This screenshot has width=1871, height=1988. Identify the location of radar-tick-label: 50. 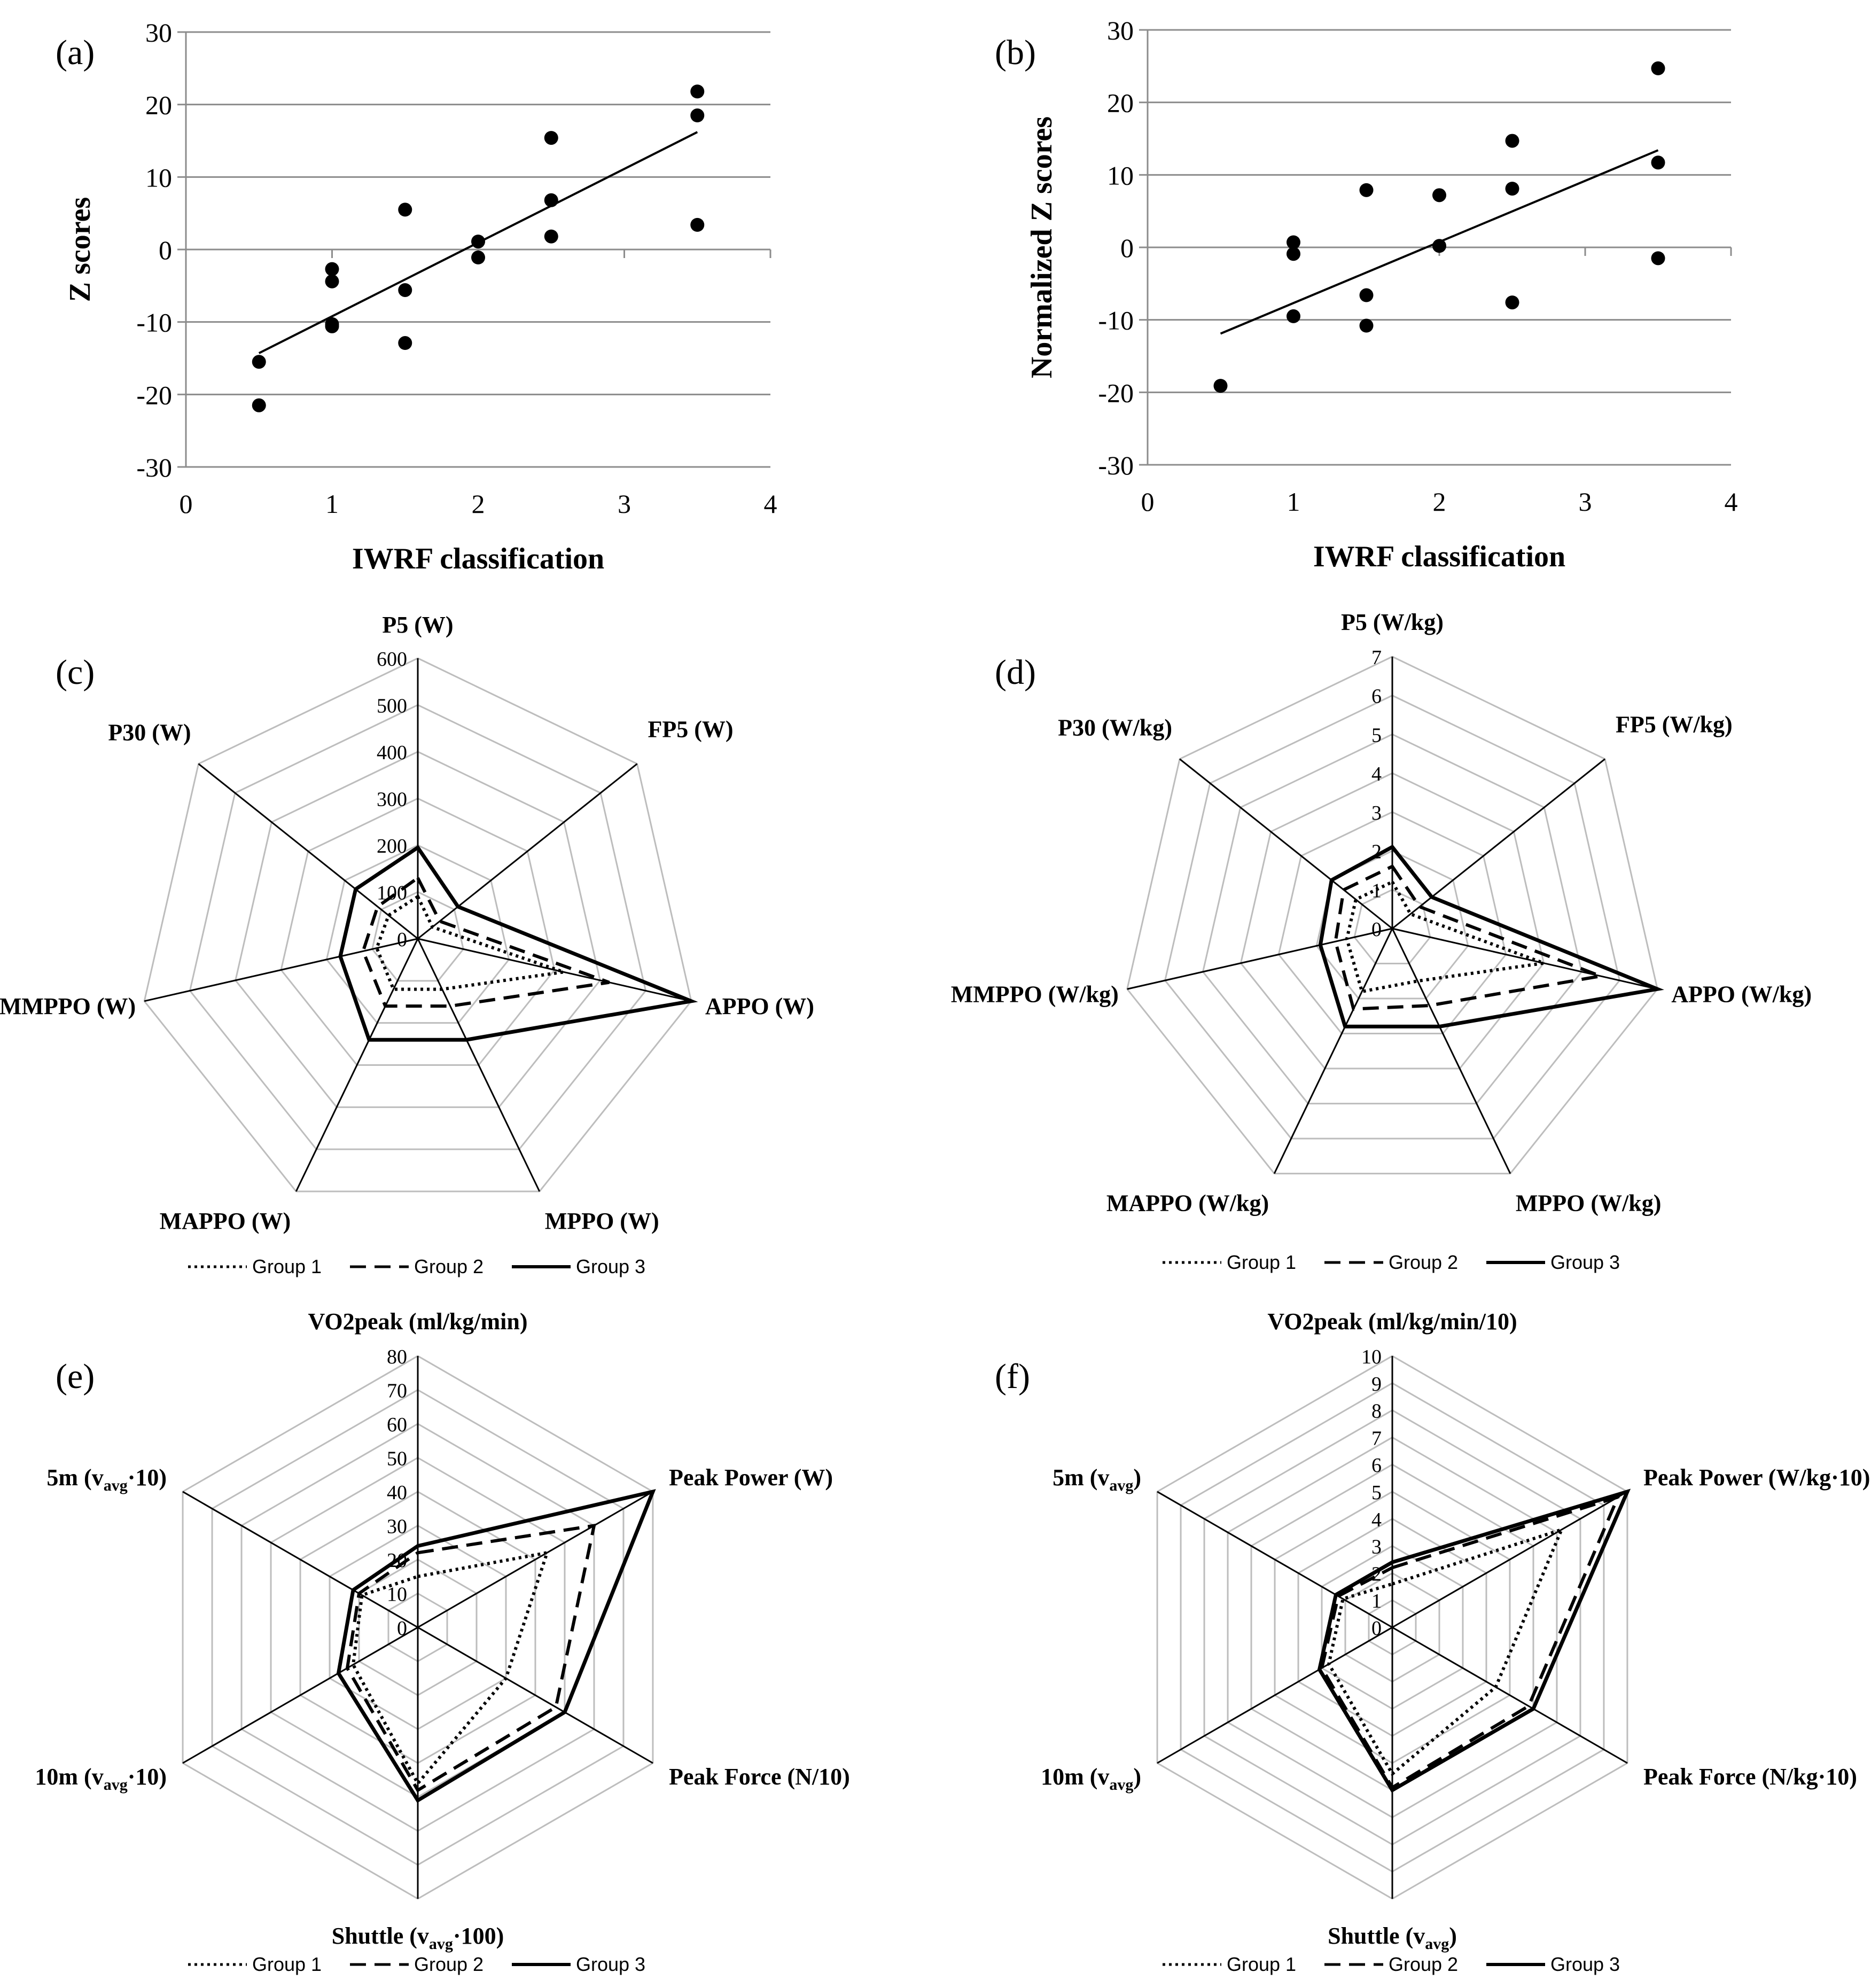
(397, 1459).